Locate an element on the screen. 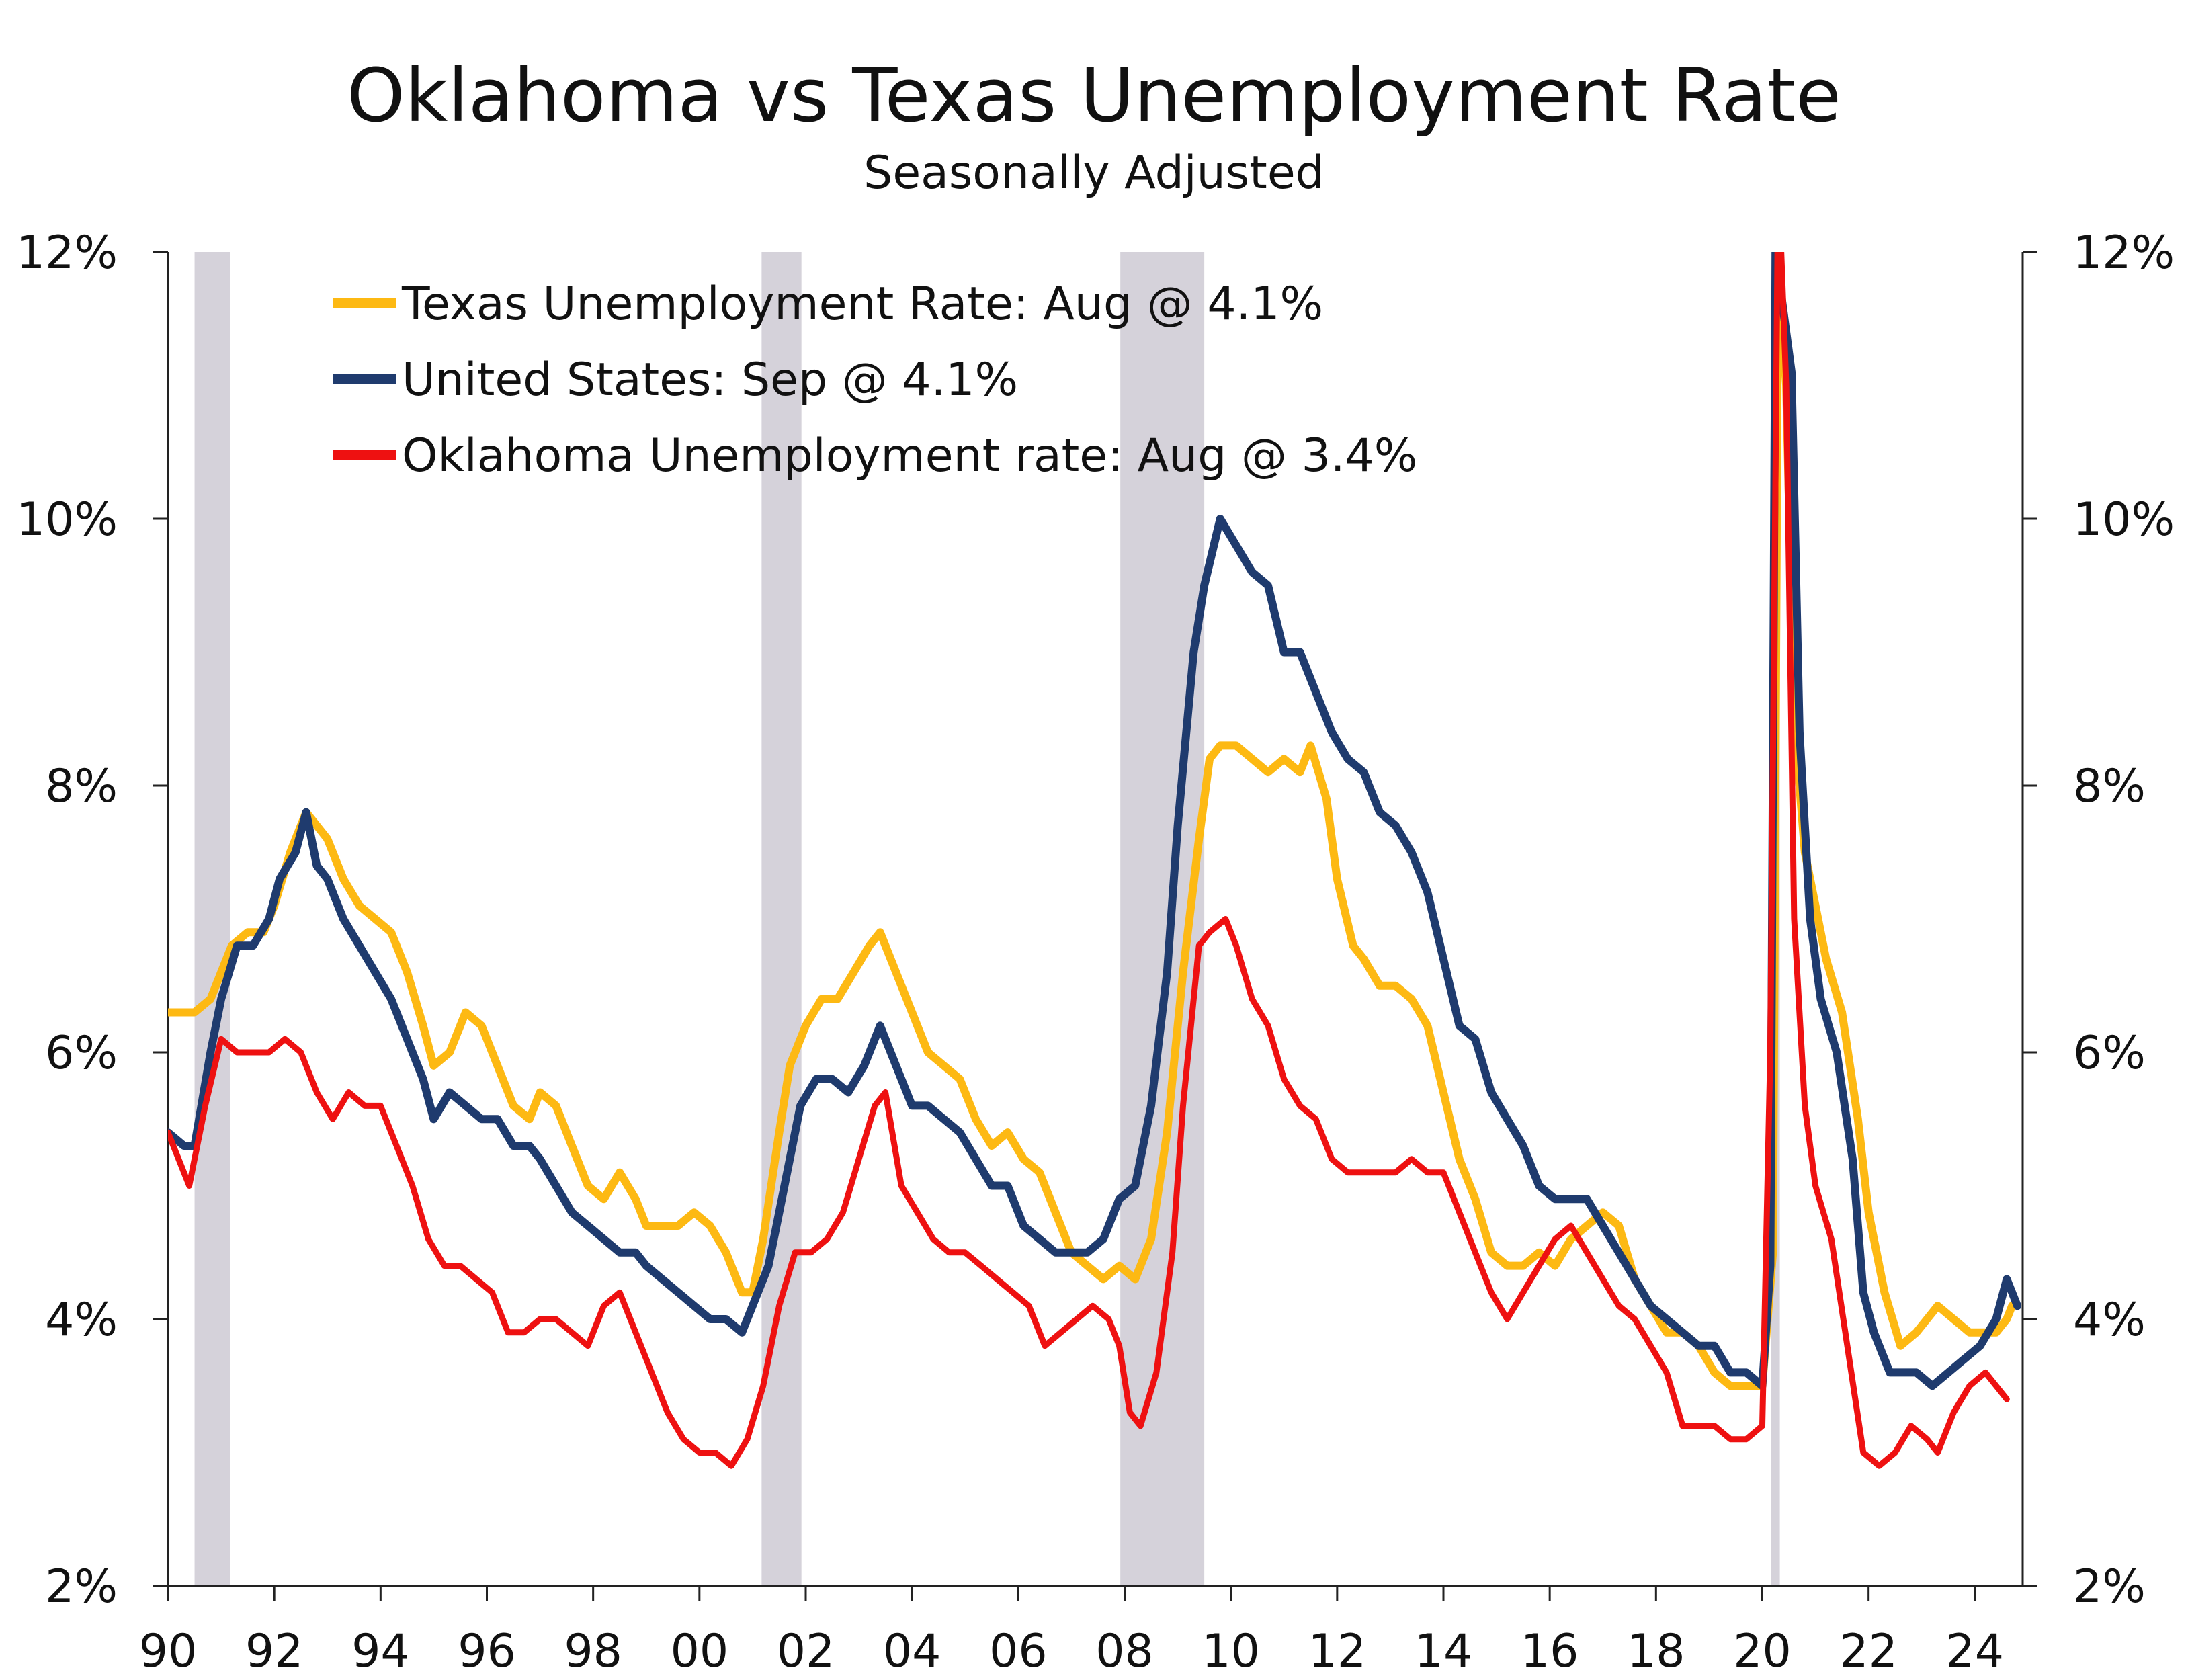 This screenshot has width=2188, height=1680. x-tick-label: 04 is located at coordinates (912, 1652).